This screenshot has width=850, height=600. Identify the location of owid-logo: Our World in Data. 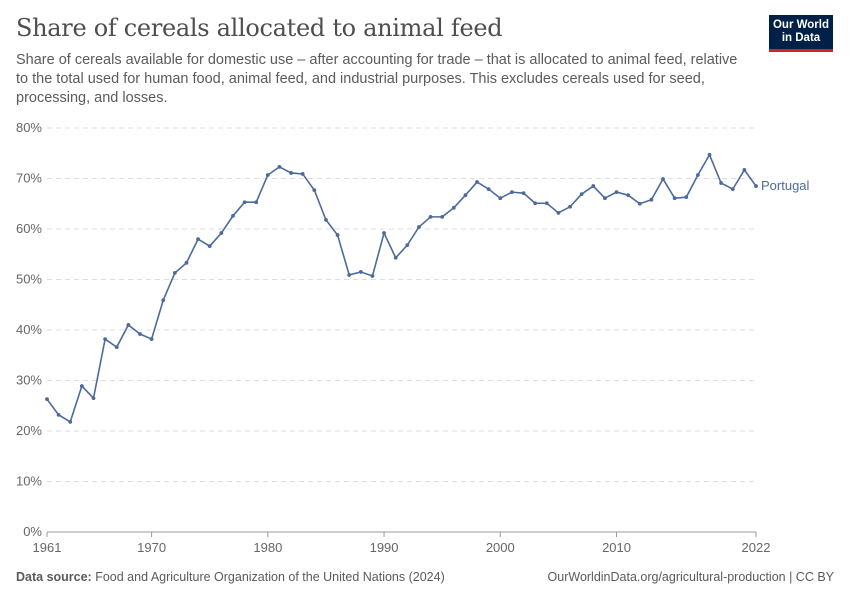
(801, 33).